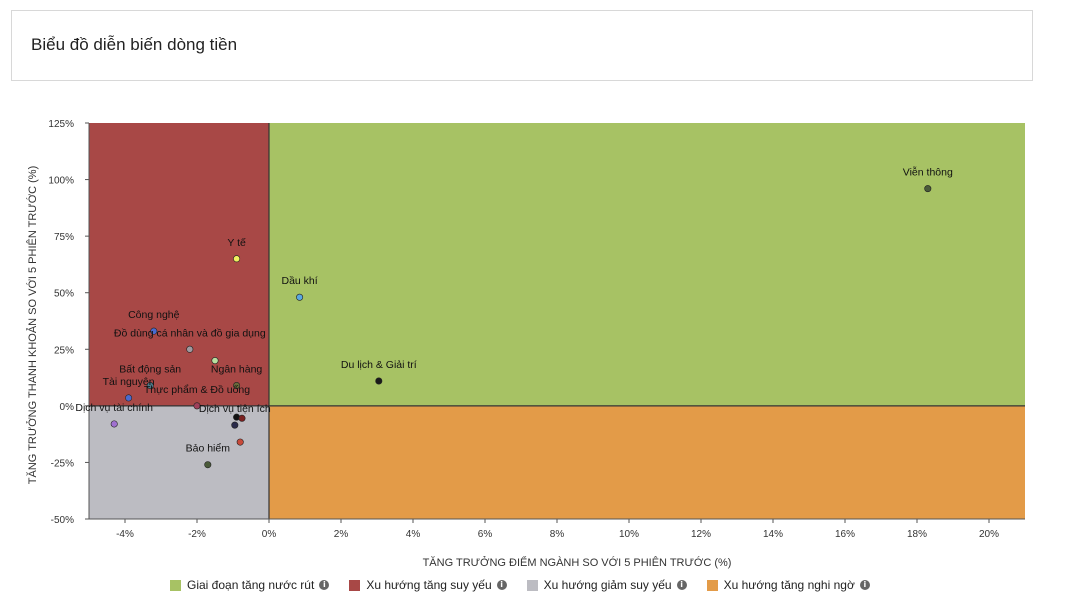 The width and height of the screenshot is (1074, 613). Describe the element at coordinates (629, 534) in the screenshot. I see `x-tick-label: 10%` at that location.